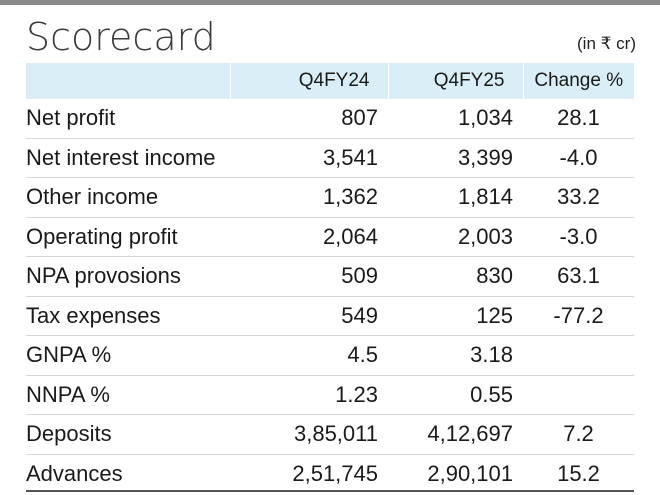 This screenshot has height=495, width=660. Describe the element at coordinates (455, 197) in the screenshot. I see `cell-q4fy25: 1,814` at that location.